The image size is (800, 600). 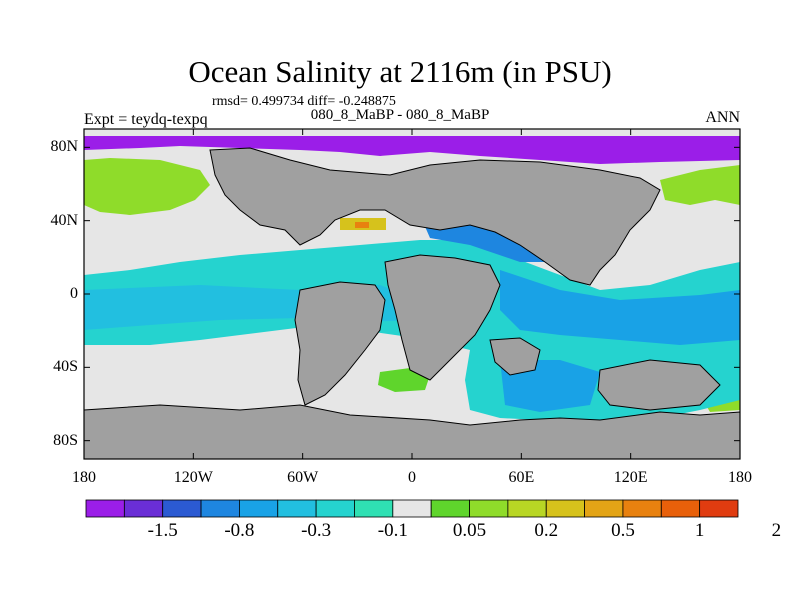 What do you see at coordinates (722, 117) in the screenshot?
I see `season-label: ANN` at bounding box center [722, 117].